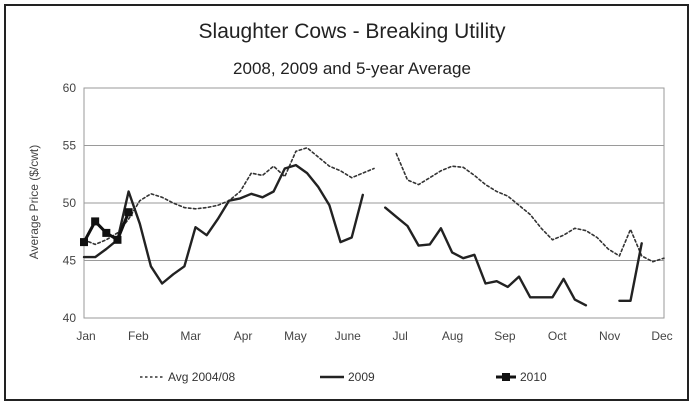 This screenshot has width=695, height=407. I want to click on legend-label-2: 2010, so click(533, 377).